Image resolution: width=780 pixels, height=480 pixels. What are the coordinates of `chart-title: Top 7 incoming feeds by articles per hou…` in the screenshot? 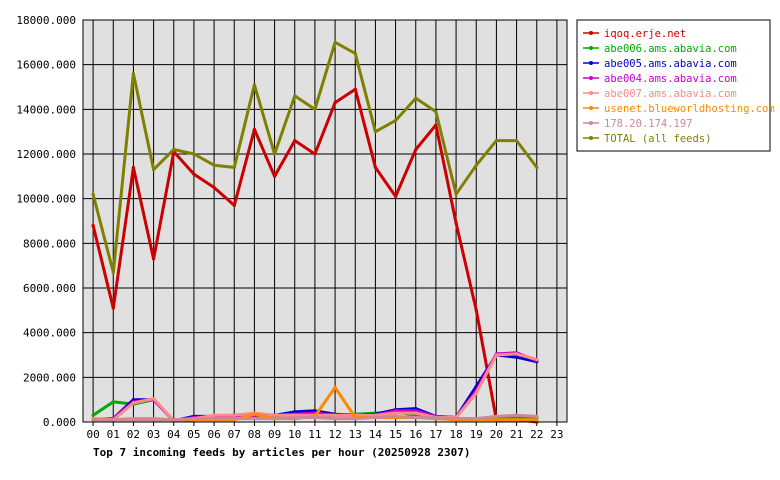 It's located at (282, 452).